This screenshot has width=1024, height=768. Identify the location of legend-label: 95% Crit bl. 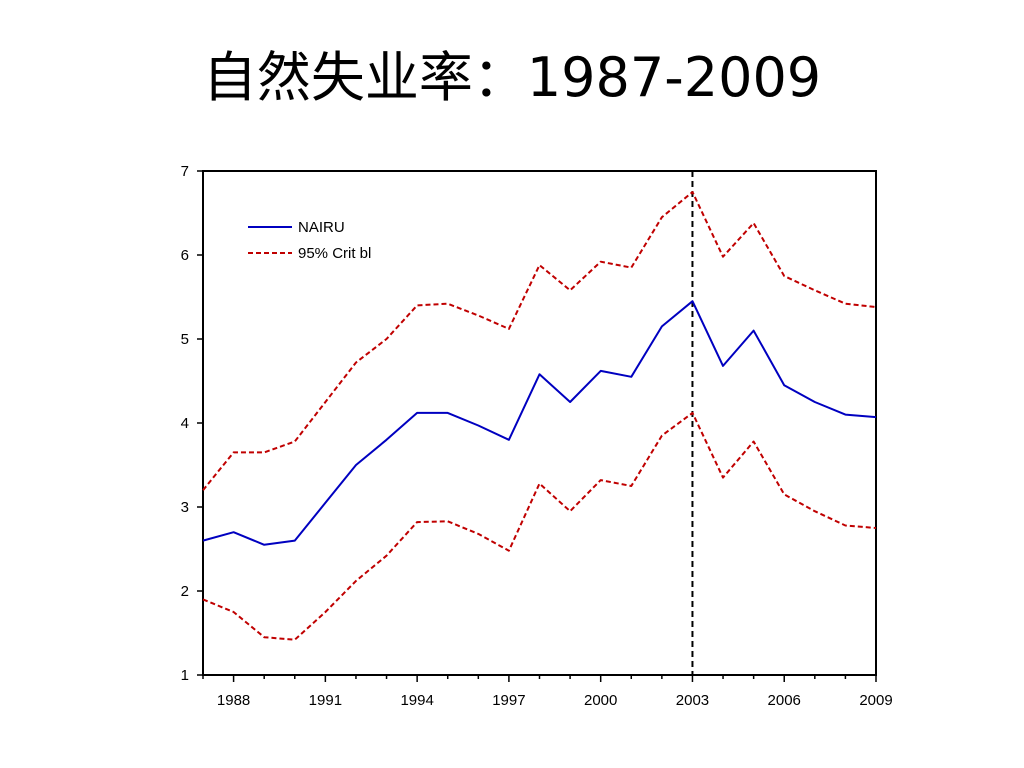
(334, 253).